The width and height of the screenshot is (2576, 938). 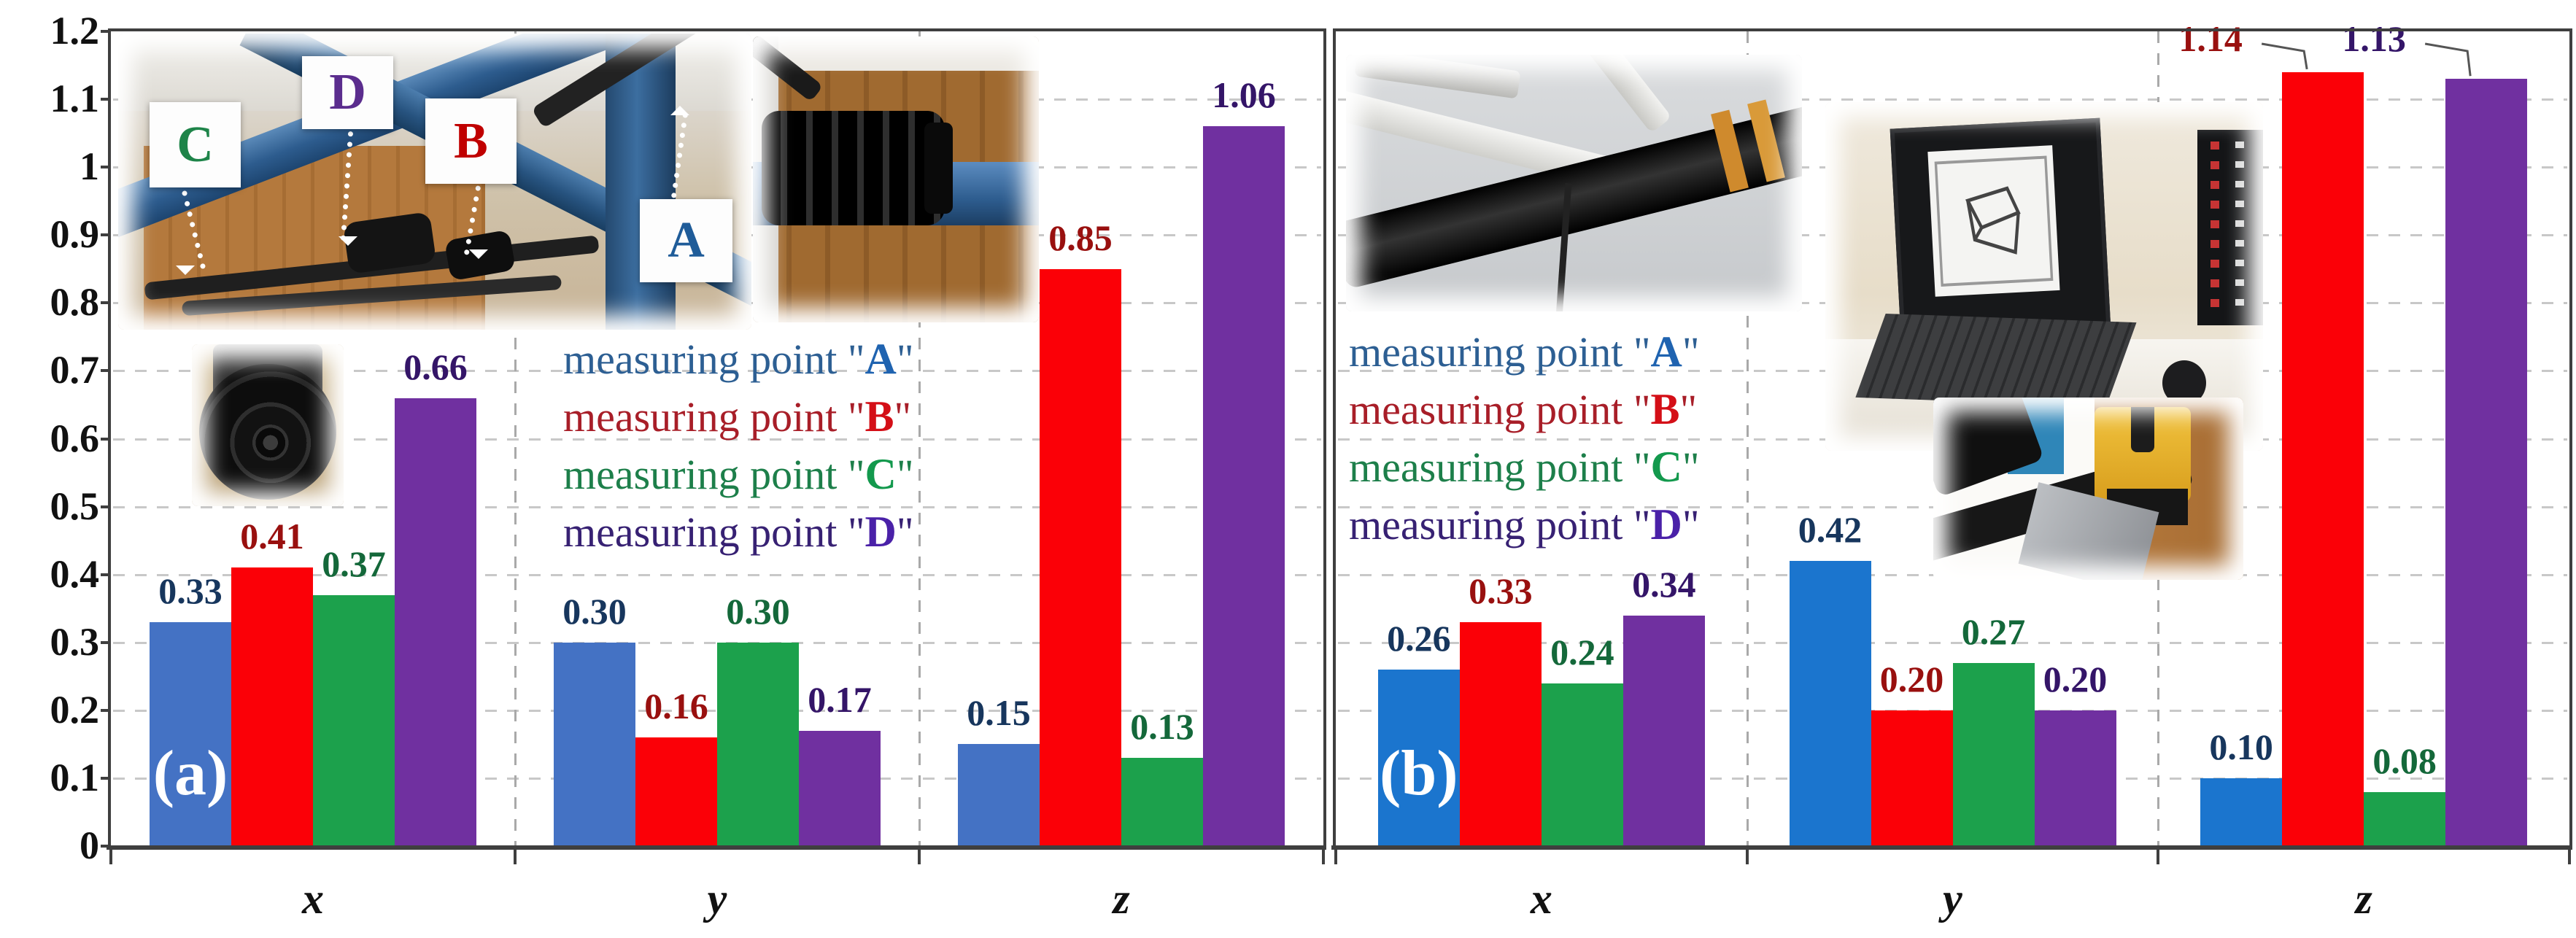 What do you see at coordinates (2240, 228) in the screenshot?
I see `photo-daq-terminals` at bounding box center [2240, 228].